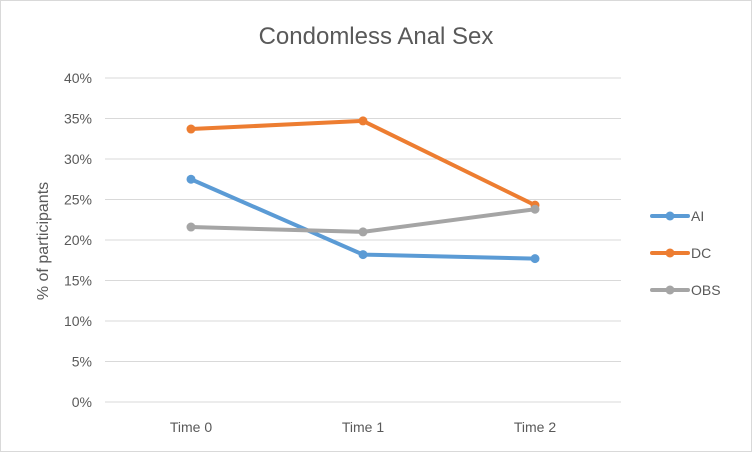 The height and width of the screenshot is (452, 752). I want to click on legend-label: AI, so click(697, 216).